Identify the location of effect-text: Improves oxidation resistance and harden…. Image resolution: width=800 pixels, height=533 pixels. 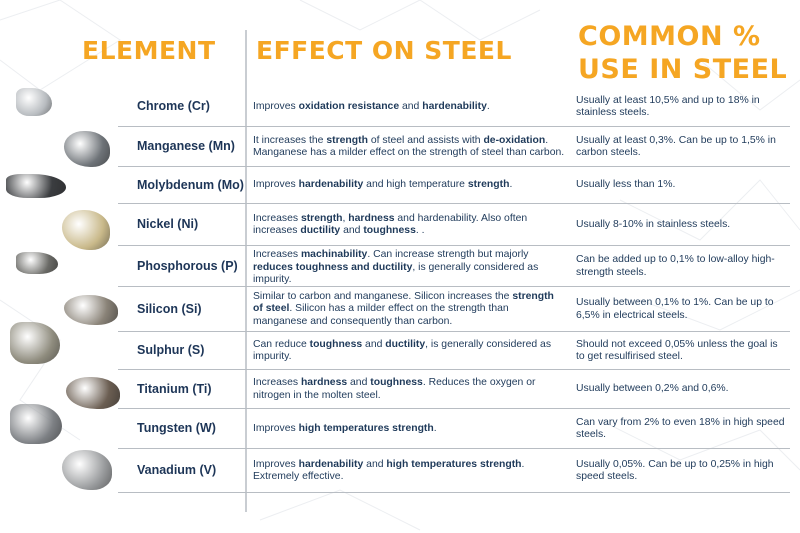
(409, 107).